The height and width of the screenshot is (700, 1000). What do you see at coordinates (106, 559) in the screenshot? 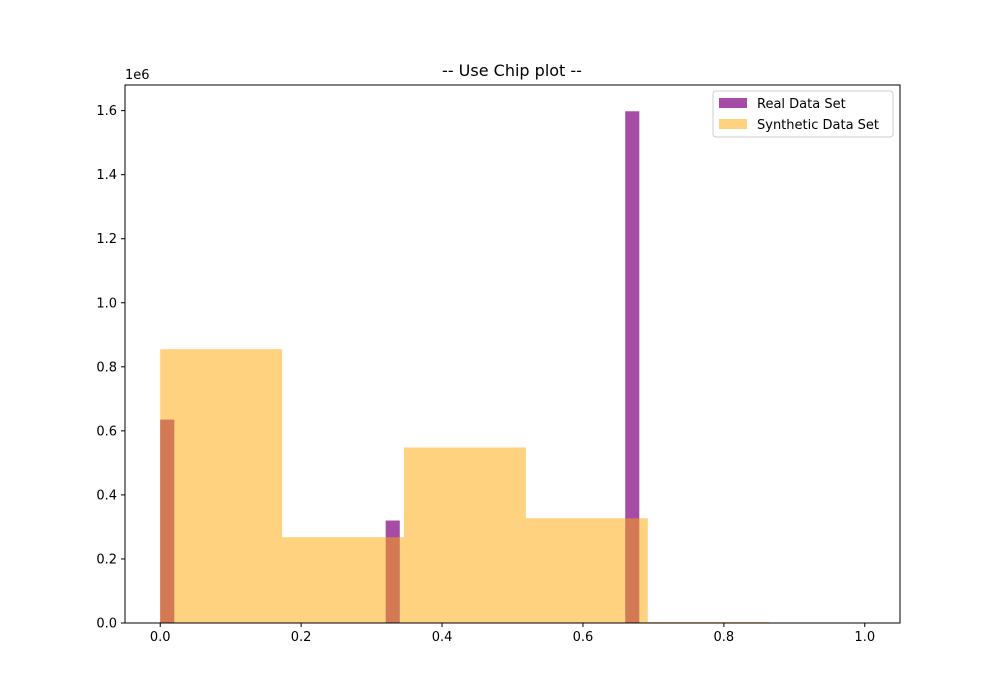
I see `y-tick-label: 0.2` at bounding box center [106, 559].